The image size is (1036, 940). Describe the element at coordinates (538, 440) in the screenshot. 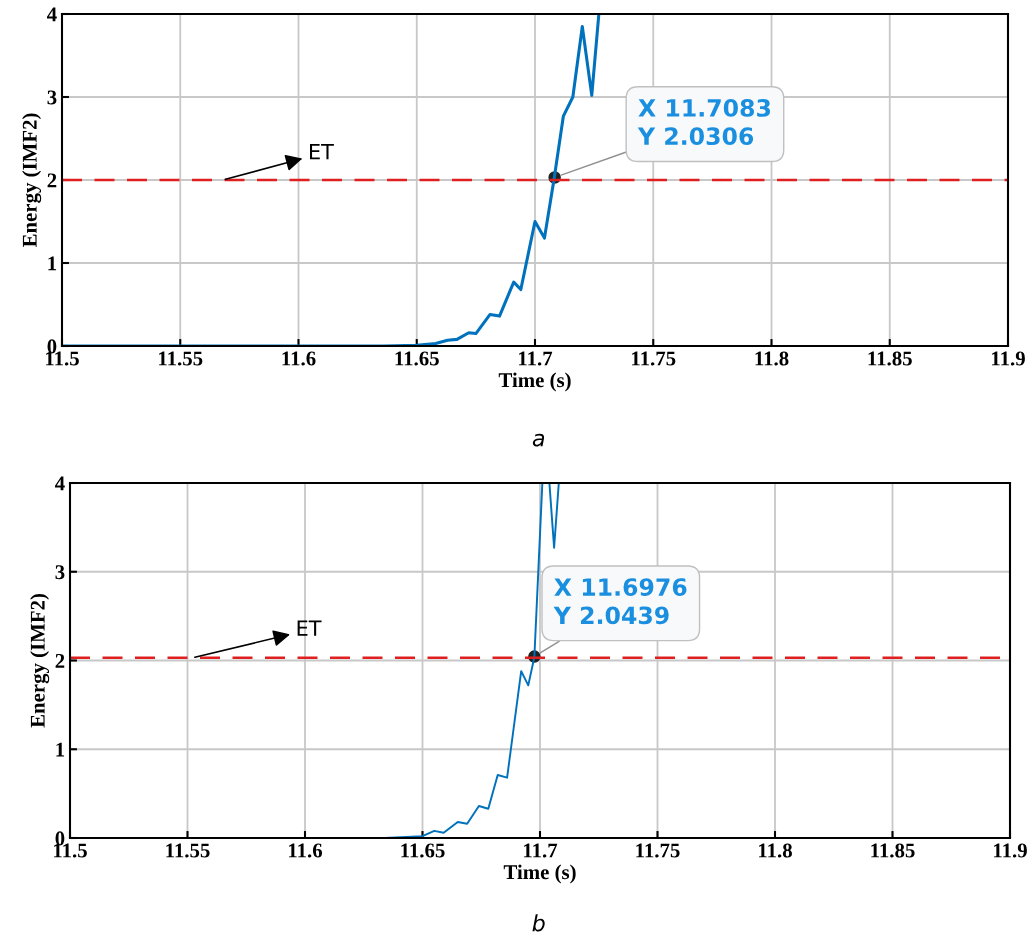

I see `text: a` at that location.